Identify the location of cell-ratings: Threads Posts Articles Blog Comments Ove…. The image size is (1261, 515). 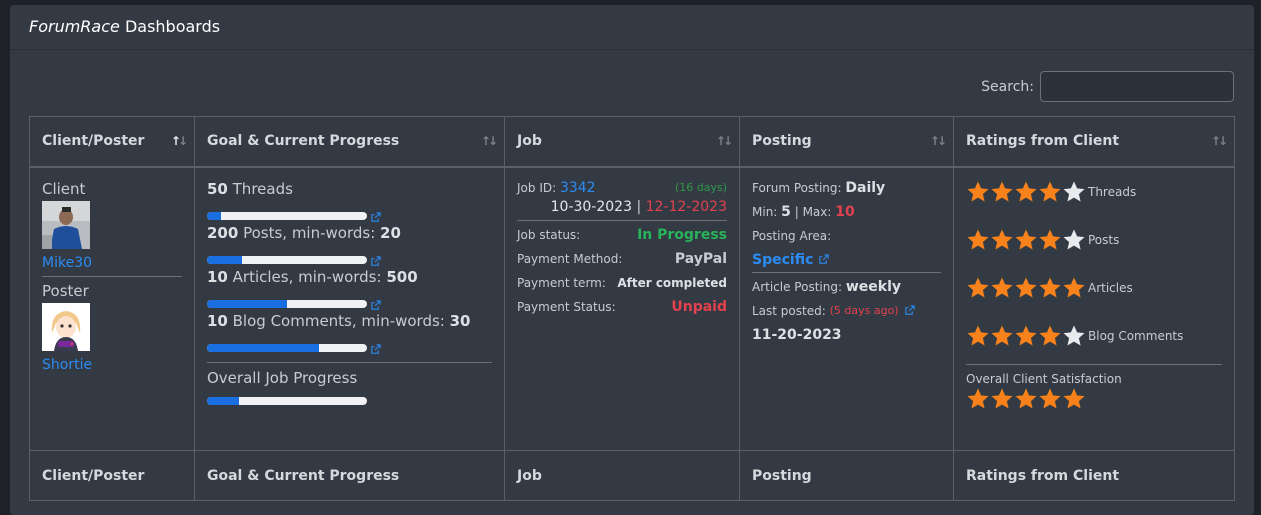
(1094, 308).